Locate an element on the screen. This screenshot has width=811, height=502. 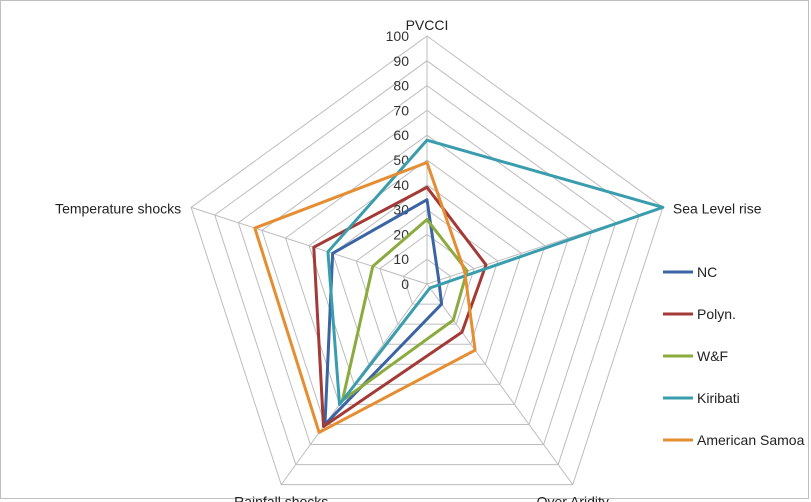
tick-label: 90 is located at coordinates (401, 61).